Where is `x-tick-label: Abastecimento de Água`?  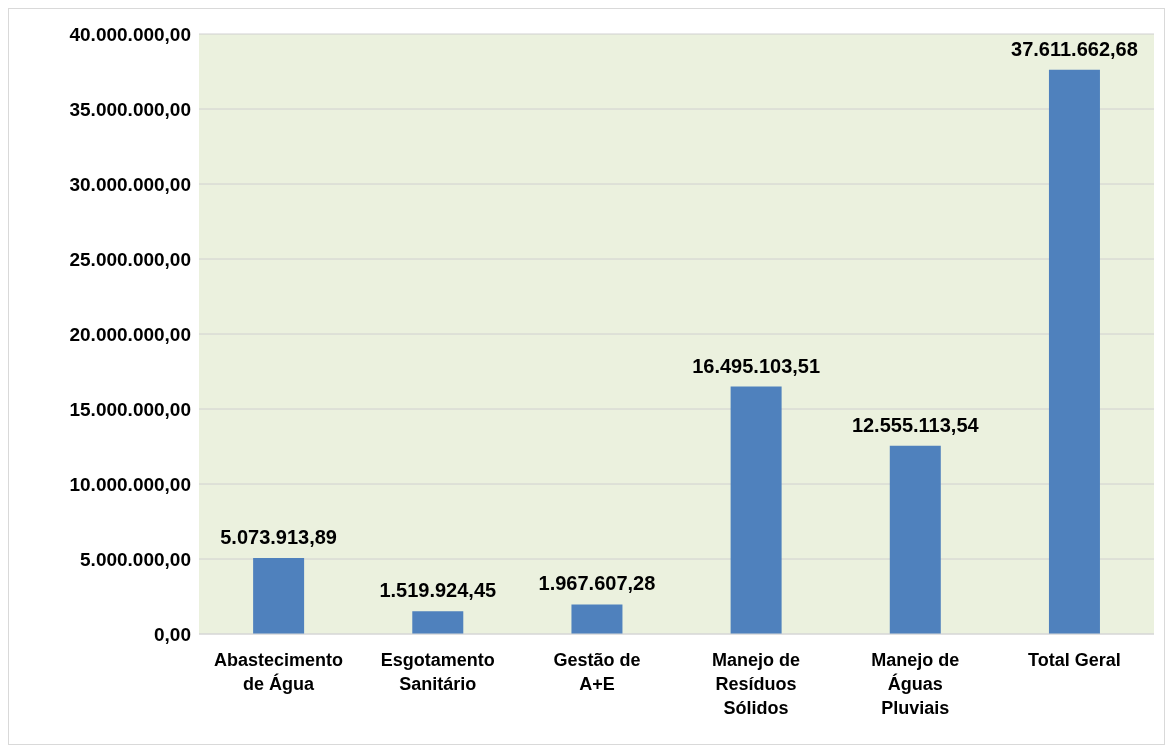
x-tick-label: Abastecimento de Água is located at coordinates (279, 672).